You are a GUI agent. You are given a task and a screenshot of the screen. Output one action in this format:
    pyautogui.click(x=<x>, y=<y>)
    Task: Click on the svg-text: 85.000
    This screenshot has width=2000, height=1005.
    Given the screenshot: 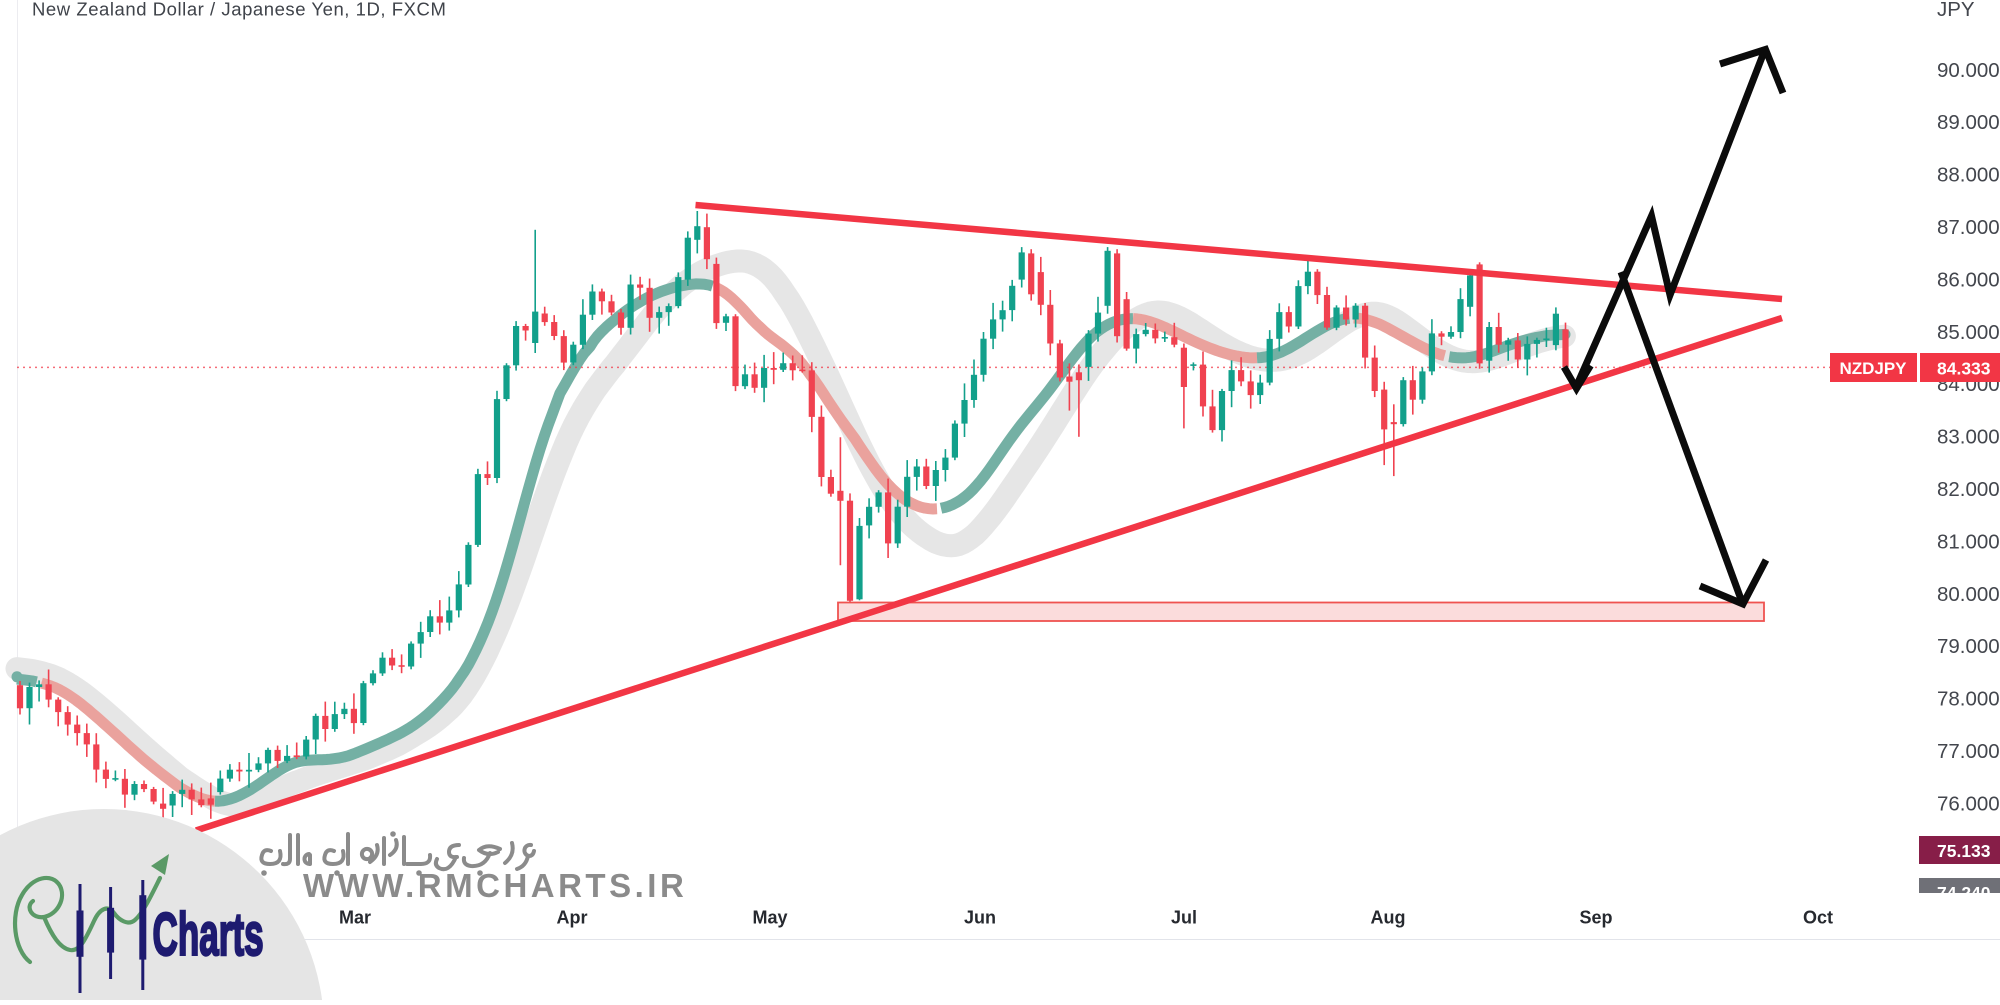 What is the action you would take?
    pyautogui.click(x=1968, y=332)
    